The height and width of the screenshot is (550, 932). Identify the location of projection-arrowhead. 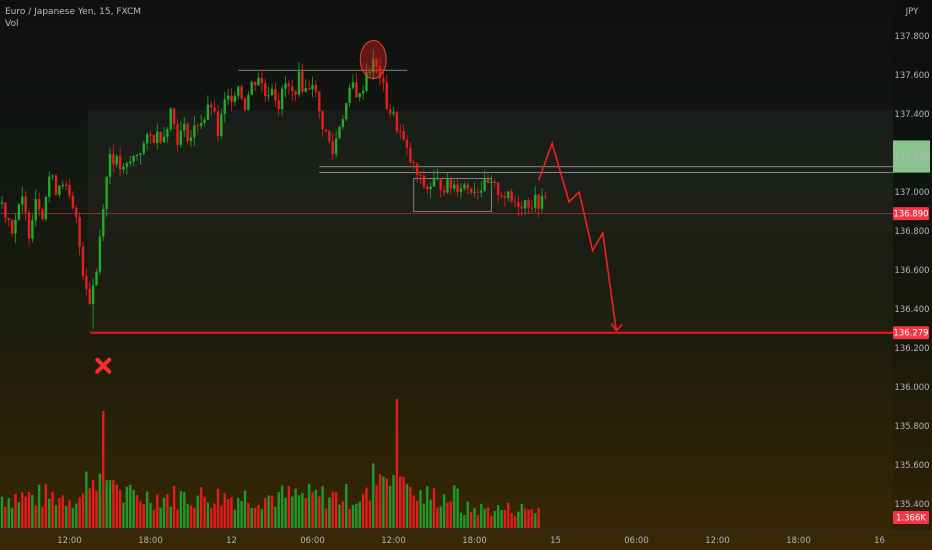
(616, 327).